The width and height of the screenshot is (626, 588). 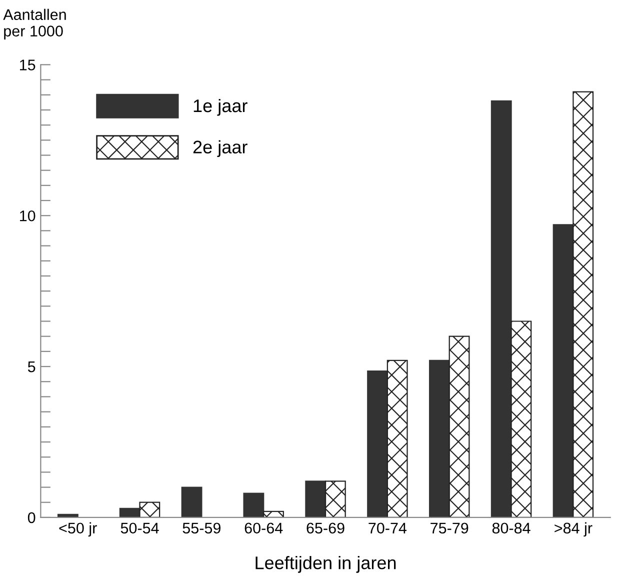 What do you see at coordinates (325, 528) in the screenshot?
I see `x-tick-label: 65-69` at bounding box center [325, 528].